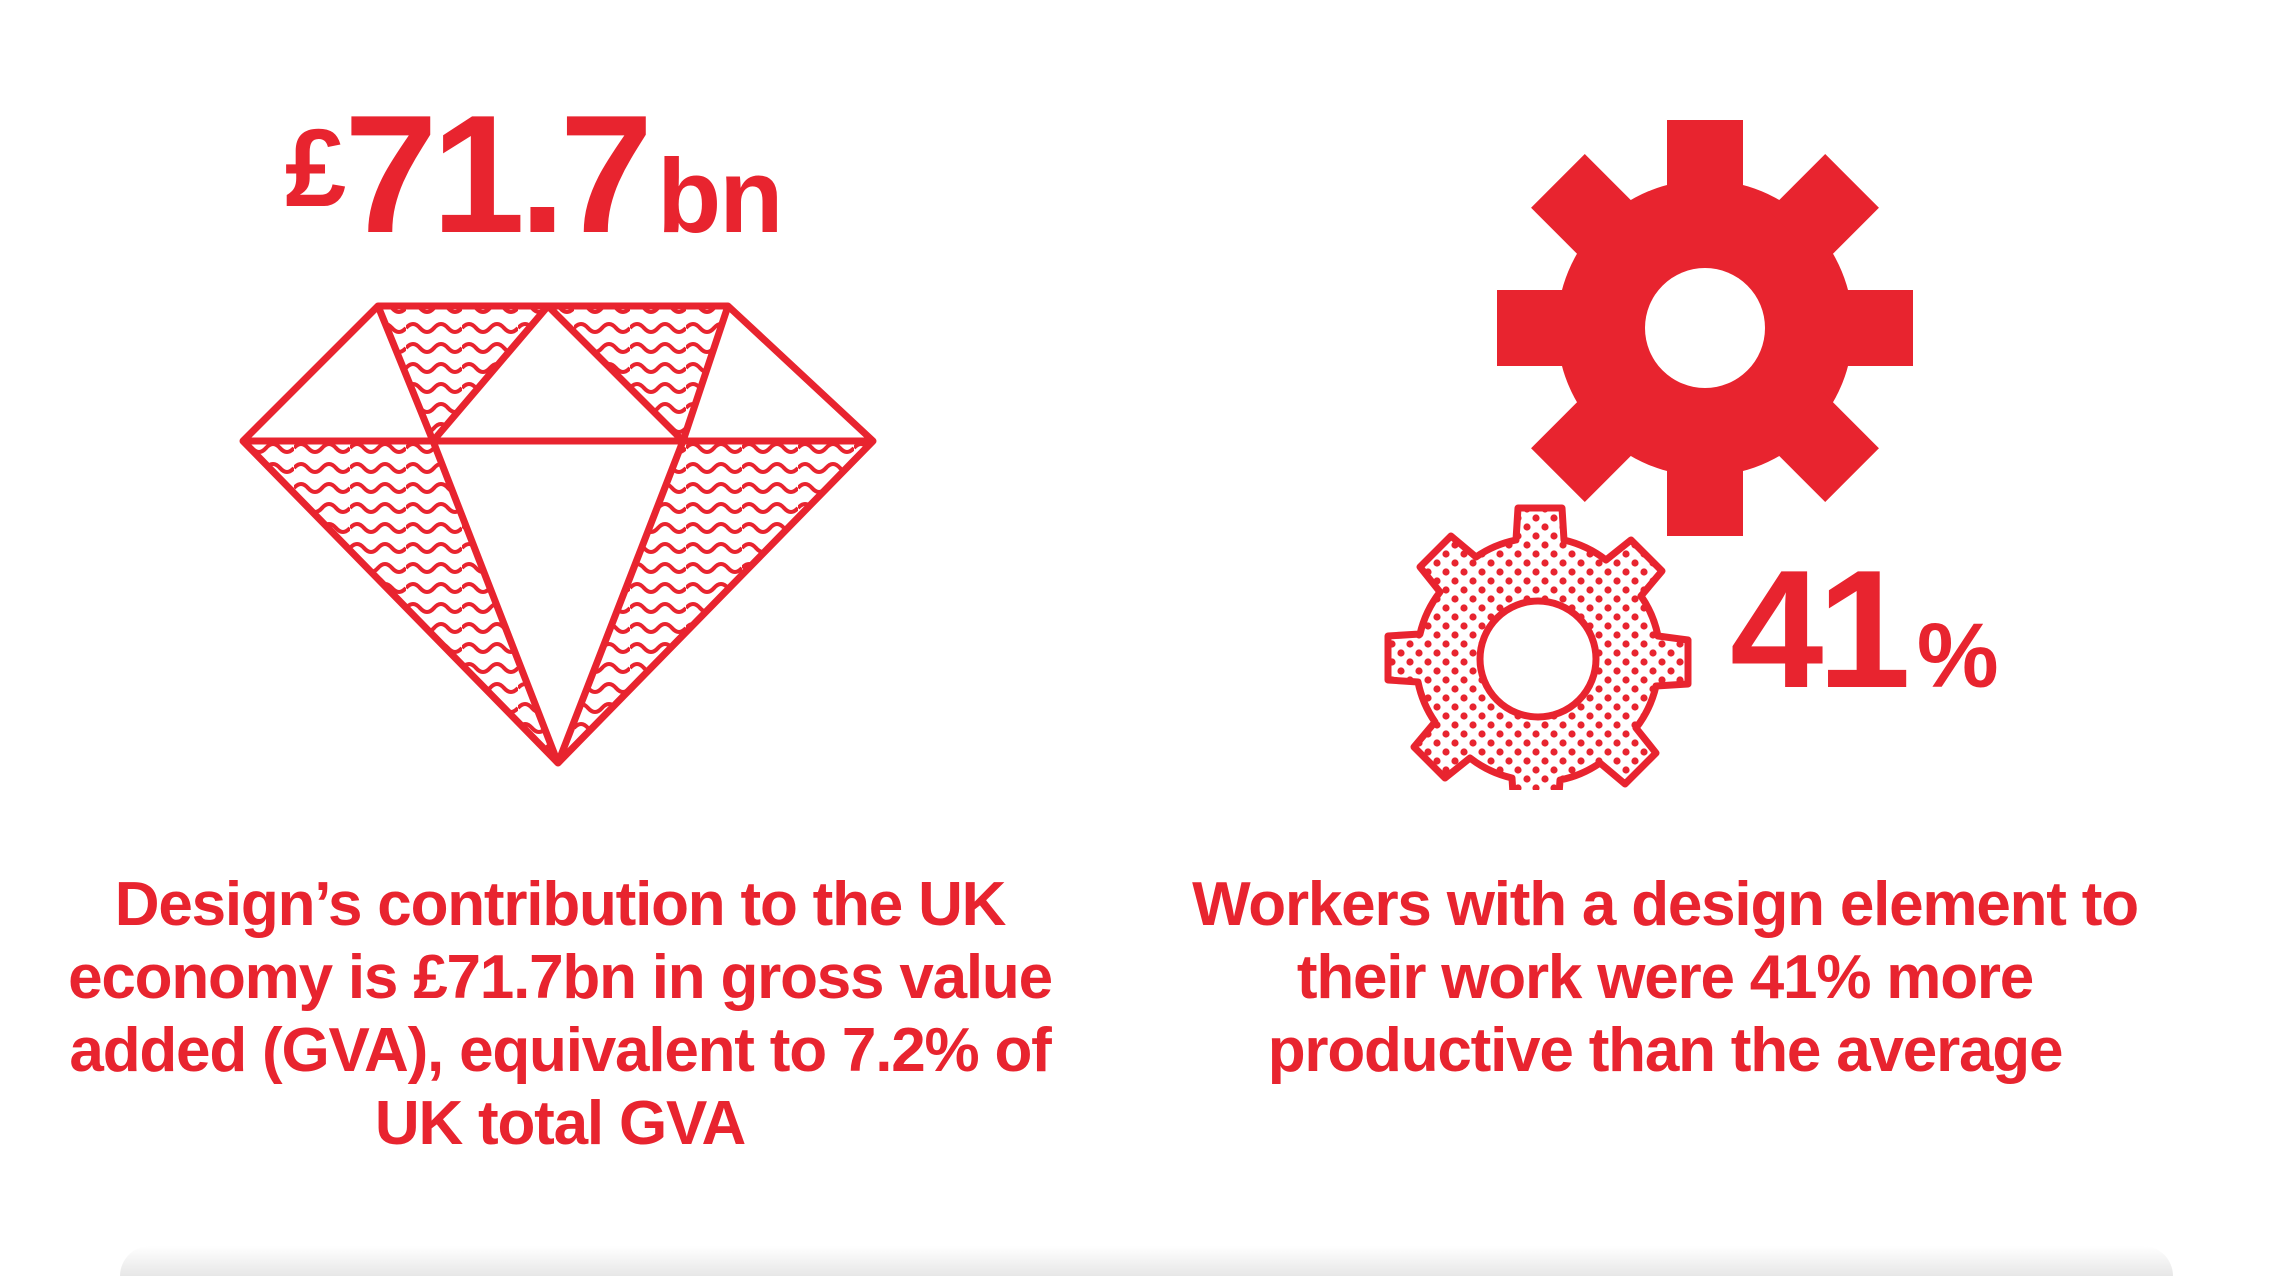 The image size is (2293, 1276). I want to click on bottom-shadow, so click(1146, 1261).